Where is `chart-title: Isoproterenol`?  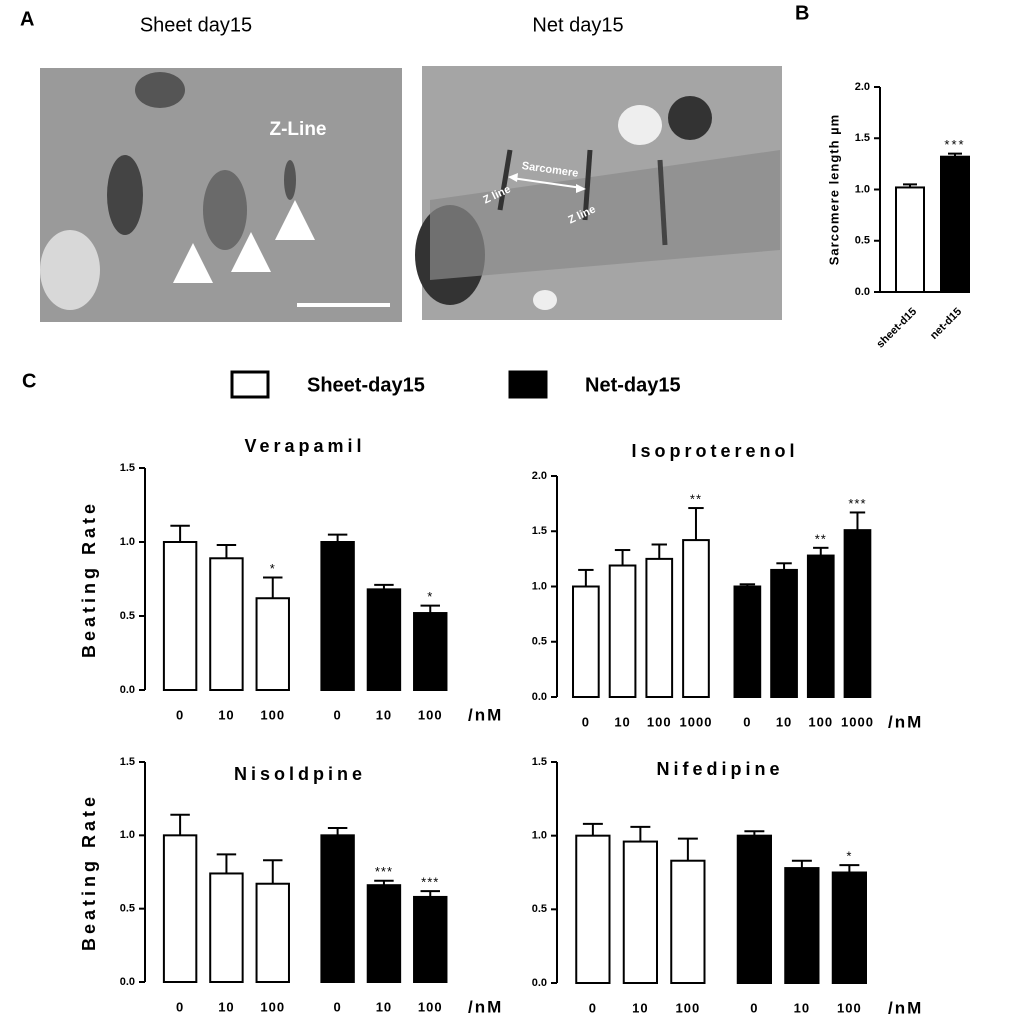 chart-title: Isoproterenol is located at coordinates (714, 451).